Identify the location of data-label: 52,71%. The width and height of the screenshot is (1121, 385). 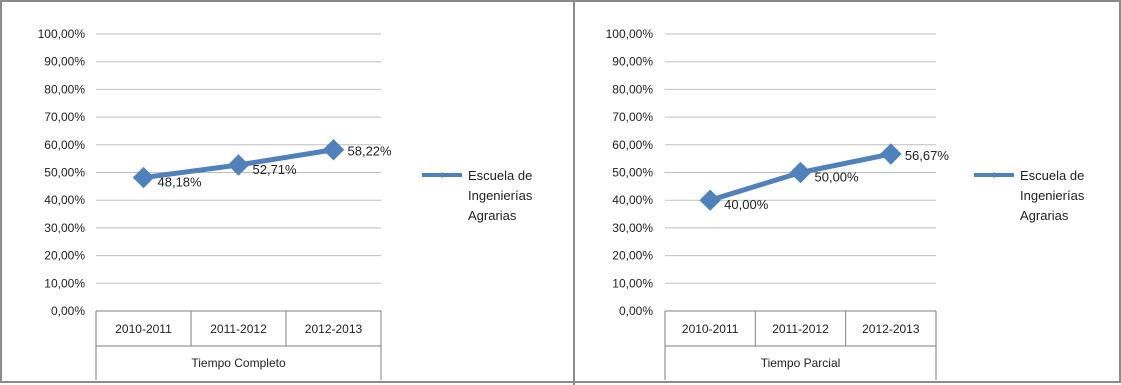
(275, 169).